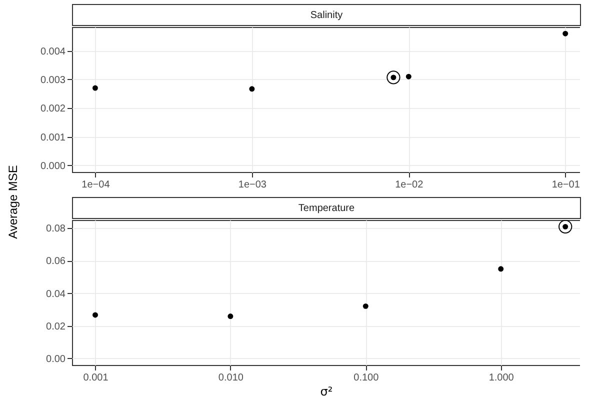  What do you see at coordinates (56, 359) in the screenshot?
I see `y-tick-label: 0.00` at bounding box center [56, 359].